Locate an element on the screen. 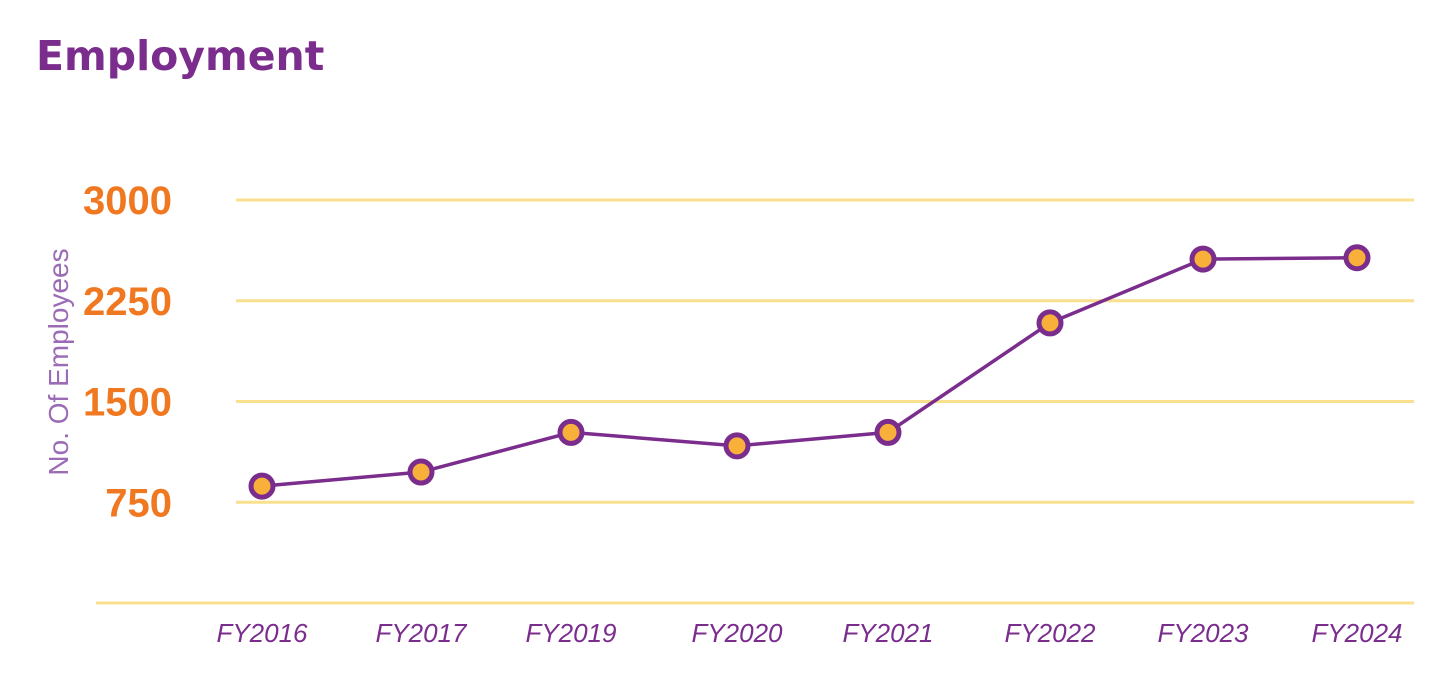  x-tick-label: FY2019 is located at coordinates (570, 633).